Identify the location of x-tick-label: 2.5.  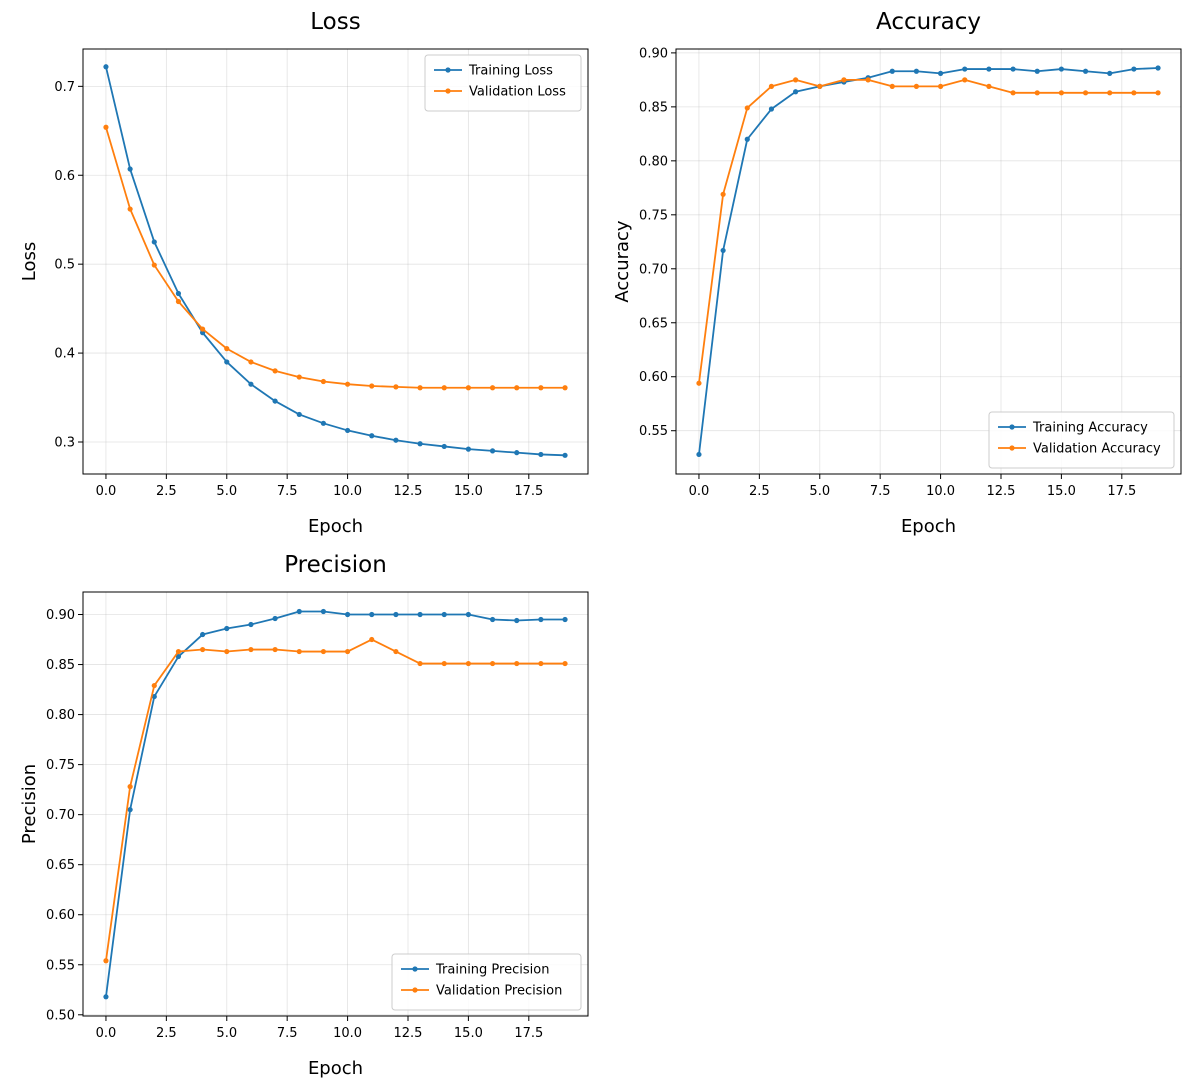
(166, 491).